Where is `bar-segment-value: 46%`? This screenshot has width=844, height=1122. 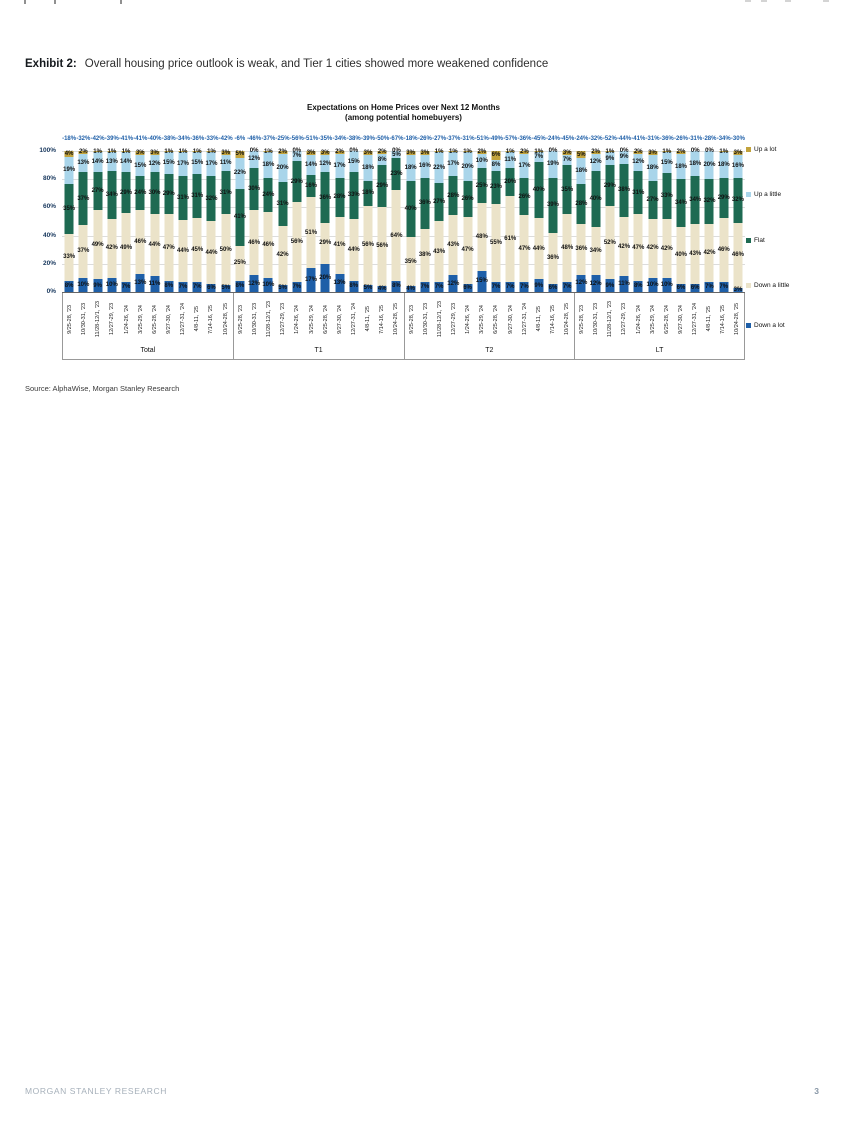
bar-segment-value: 46% is located at coordinates (737, 255).